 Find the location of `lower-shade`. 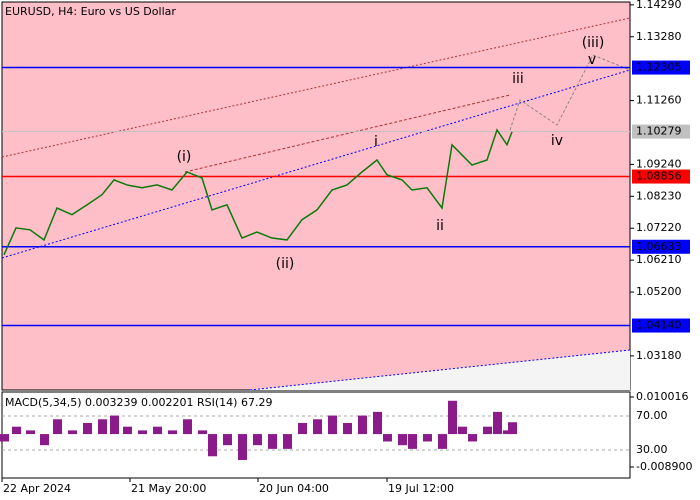

lower-shade is located at coordinates (440, 370).